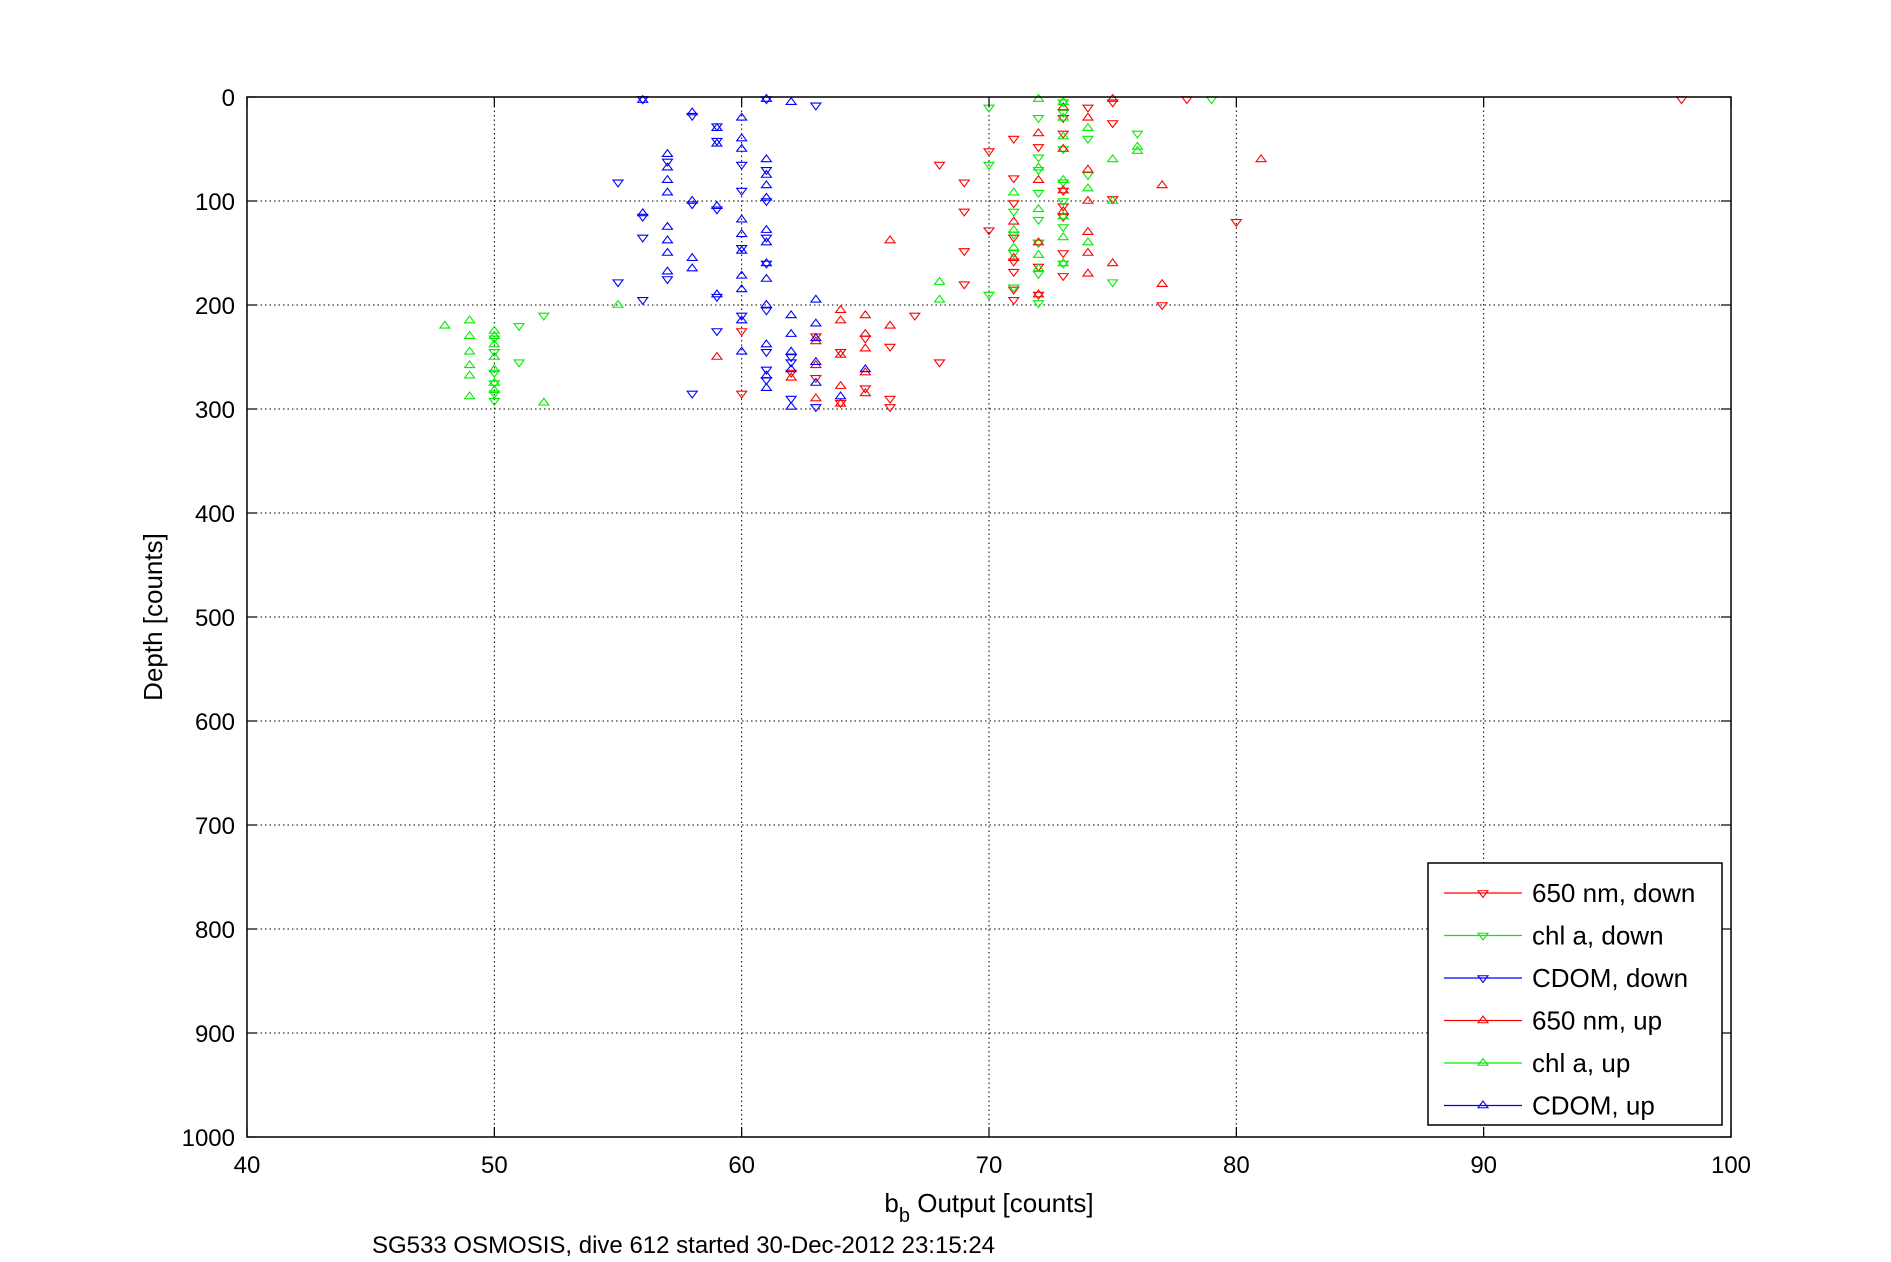  What do you see at coordinates (989, 1165) in the screenshot?
I see `x-tick-label: 70` at bounding box center [989, 1165].